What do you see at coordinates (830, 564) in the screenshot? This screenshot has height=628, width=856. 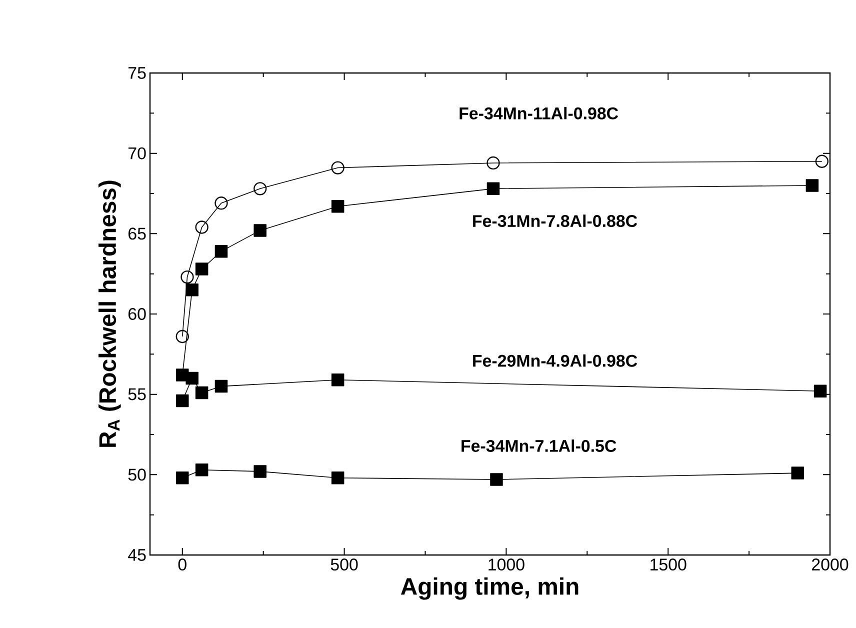 I see `x-tick-label: 2000` at bounding box center [830, 564].